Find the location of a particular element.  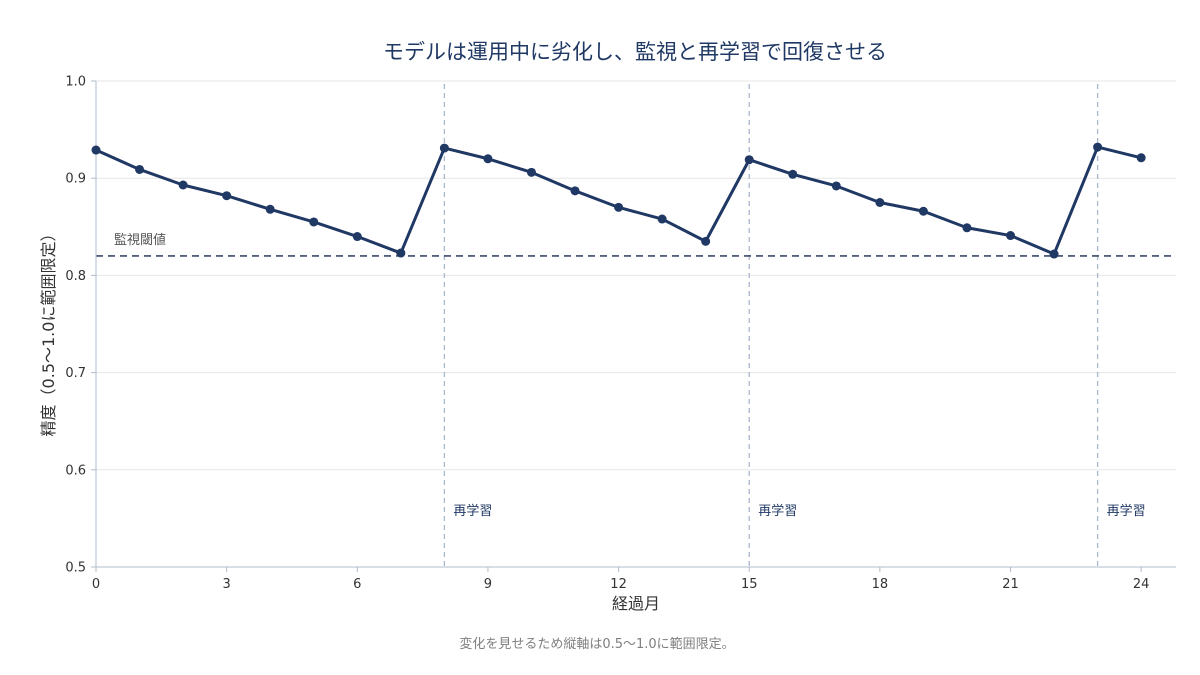

x-tick-label: 0 is located at coordinates (96, 584).